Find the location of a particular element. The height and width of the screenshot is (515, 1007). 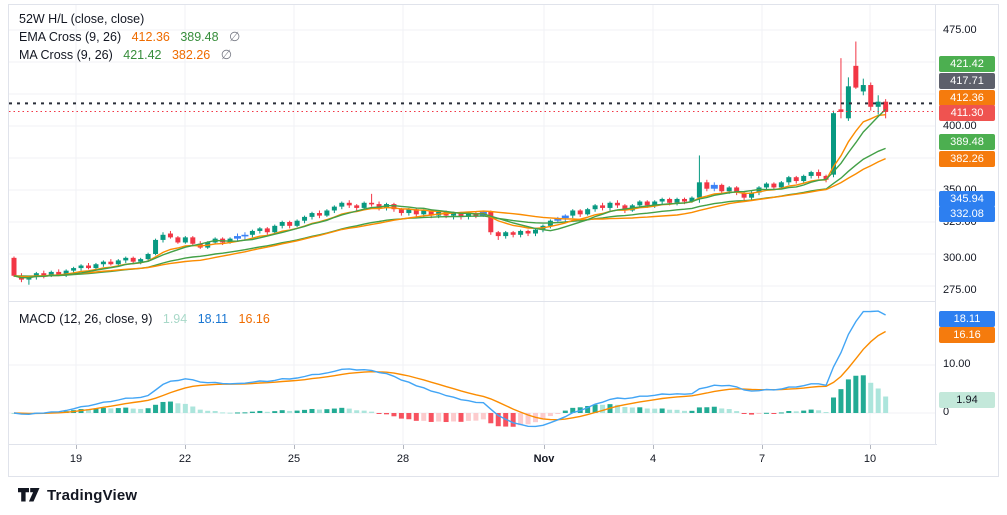

legend-ma-cross: MA Cross (9, 26) 421.42 382.26 ∅ is located at coordinates (129, 55).